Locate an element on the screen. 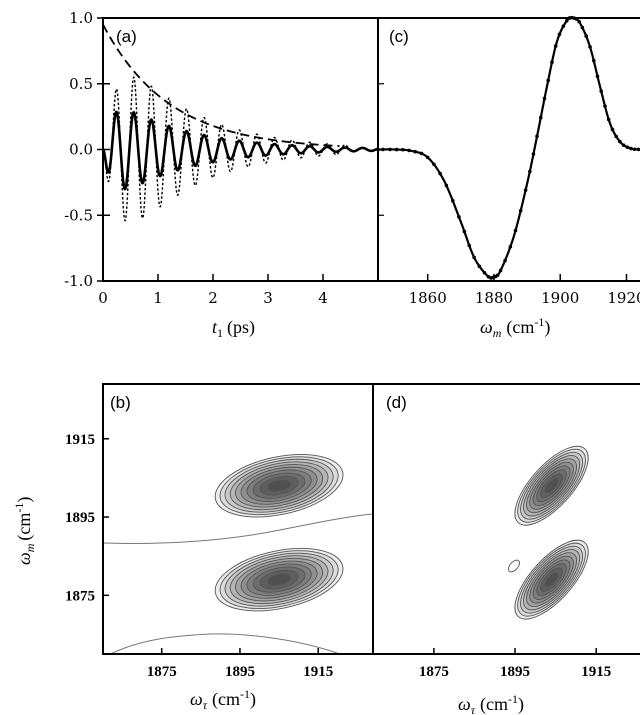 The height and width of the screenshot is (715, 640). panel-b-ylabel: ωm(cm-1) is located at coordinates (24, 531).